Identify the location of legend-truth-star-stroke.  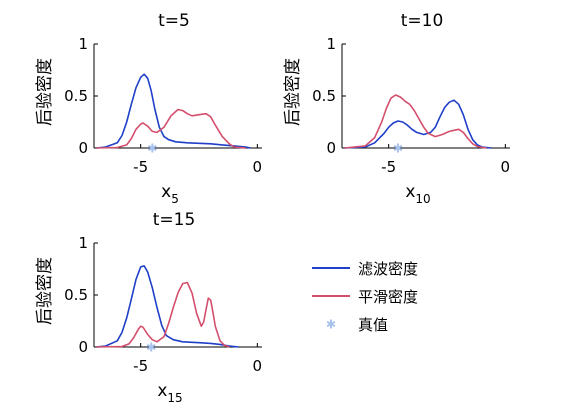
(331, 324).